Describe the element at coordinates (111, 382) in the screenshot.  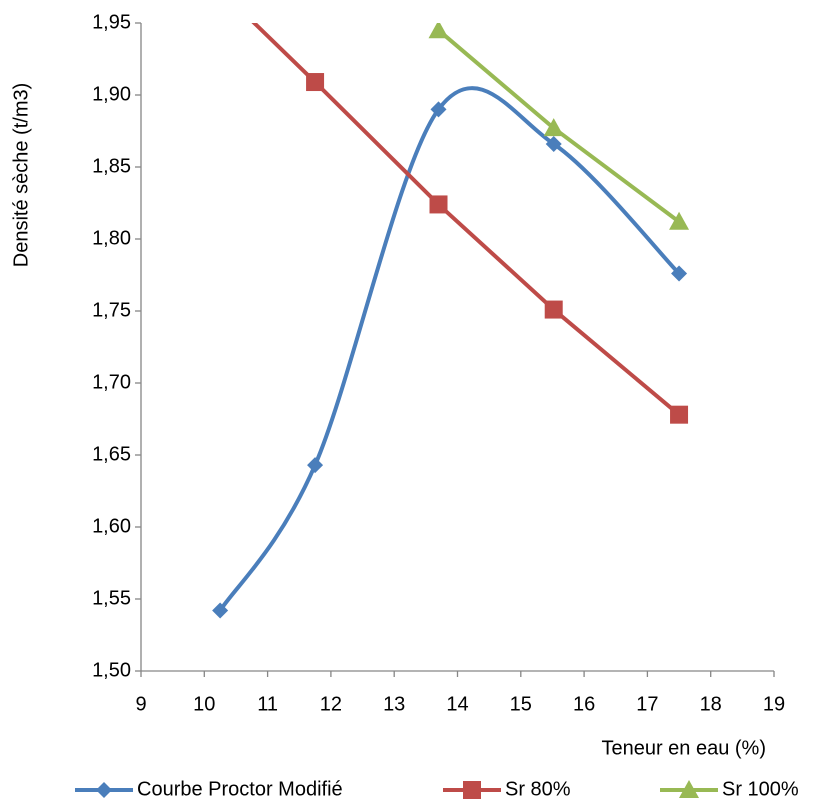
I see `y-tick-label: 1,70` at that location.